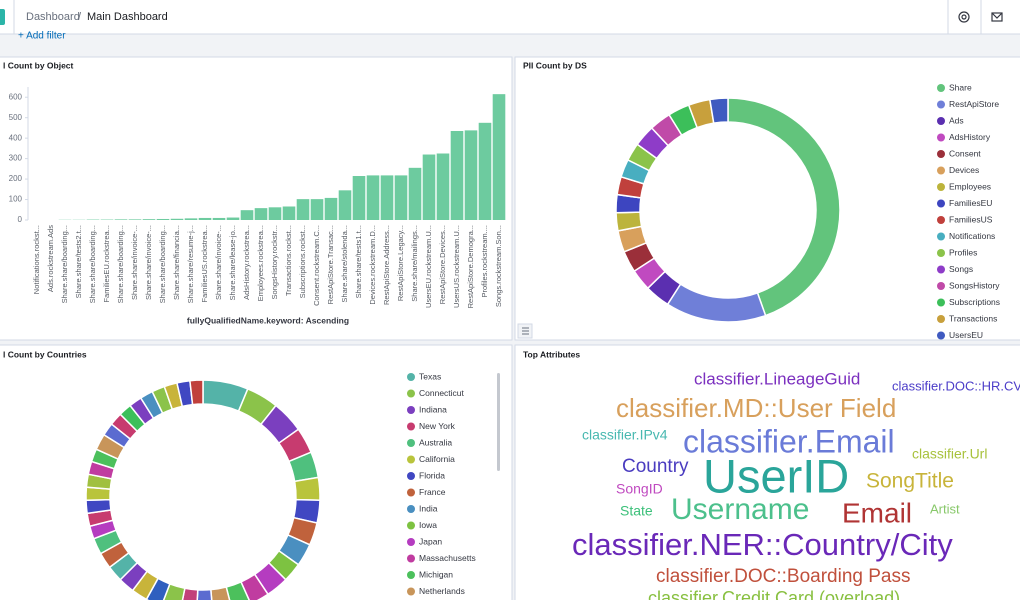 The height and width of the screenshot is (600, 1020). What do you see at coordinates (430, 376) in the screenshot?
I see `legend-label: Texas` at bounding box center [430, 376].